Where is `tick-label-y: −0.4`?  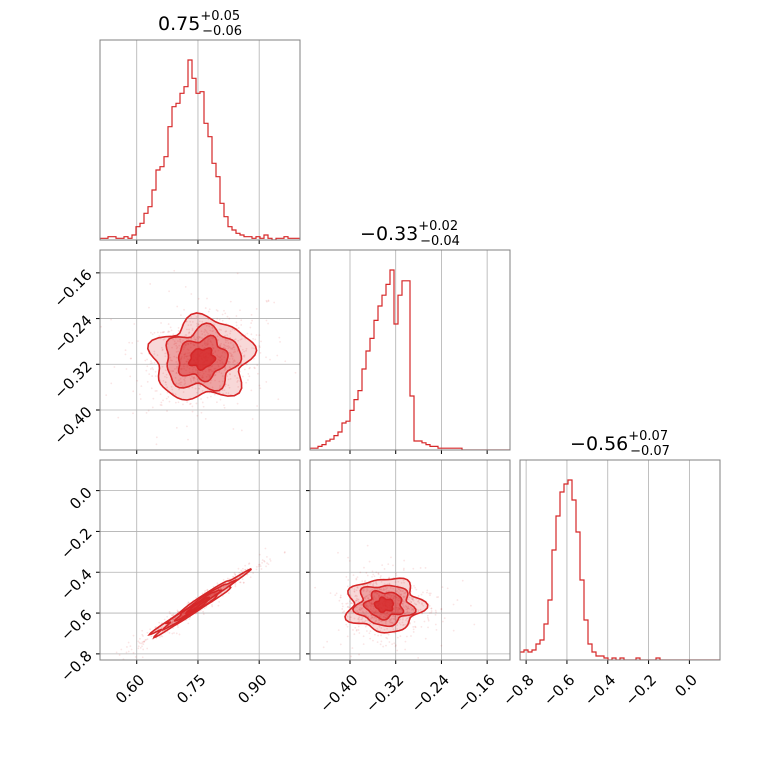
tick-label-y: −0.4 is located at coordinates (76, 584).